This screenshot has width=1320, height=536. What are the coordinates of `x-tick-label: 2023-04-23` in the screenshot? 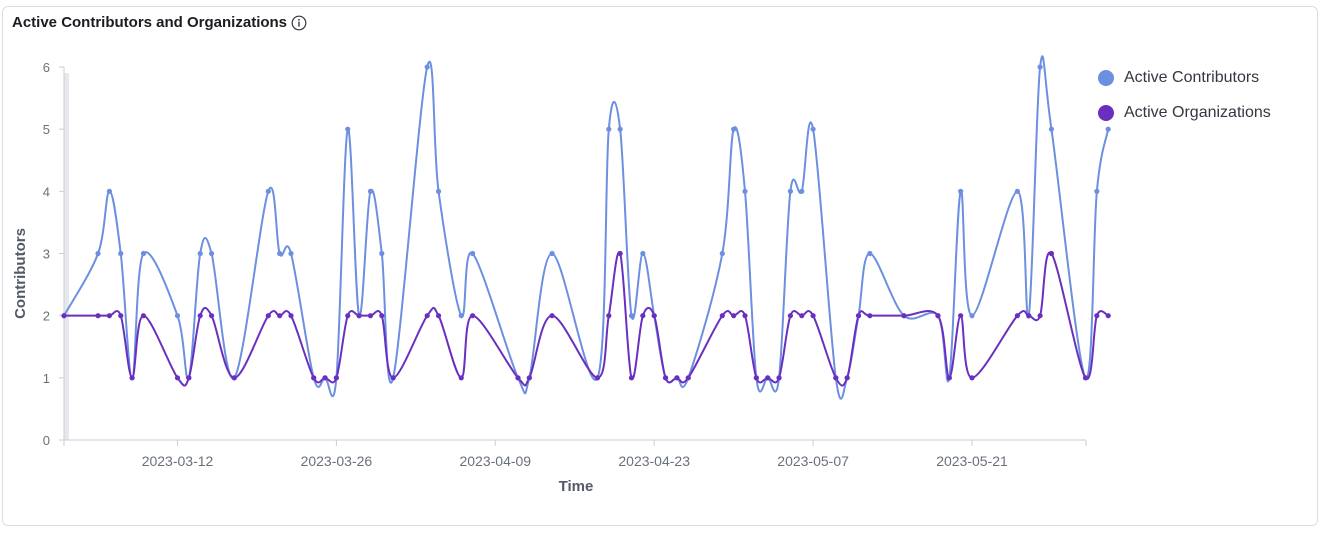 It's located at (654, 461).